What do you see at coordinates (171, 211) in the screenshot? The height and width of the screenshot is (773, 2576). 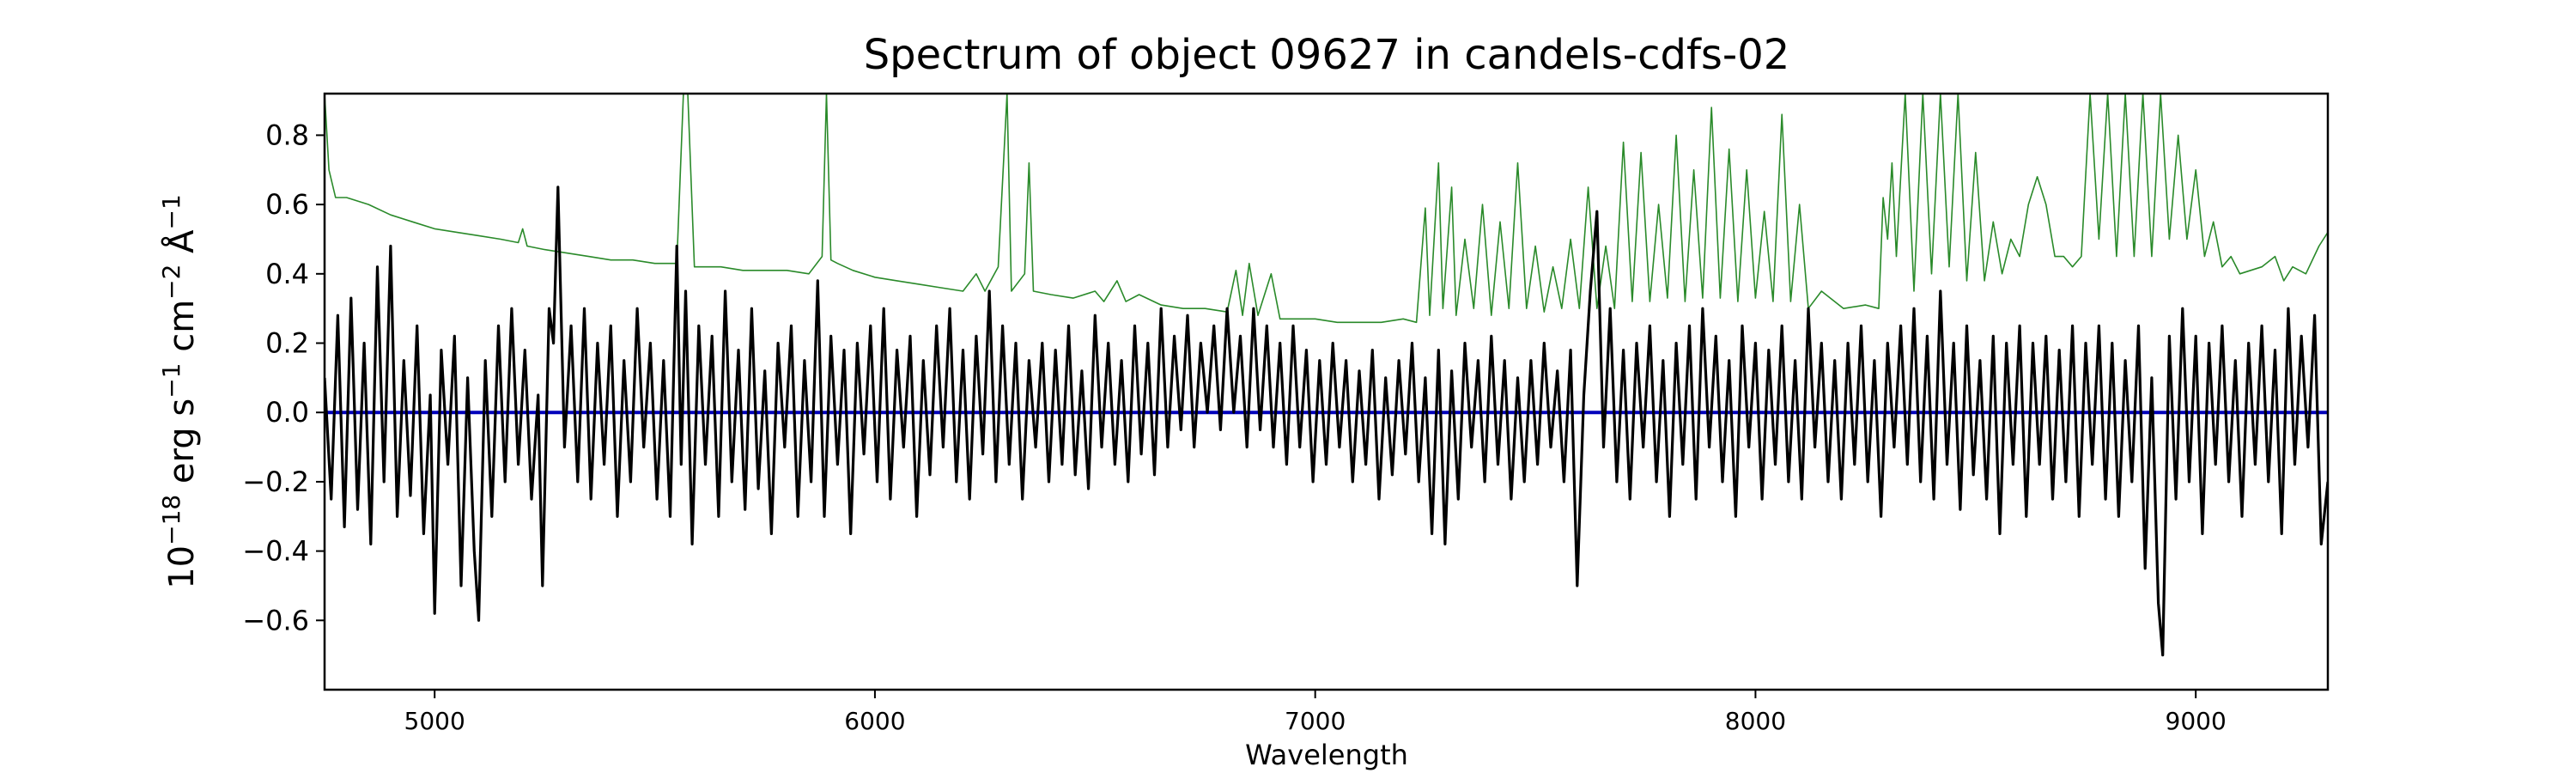 I see `y-label-exp4: −1` at bounding box center [171, 211].